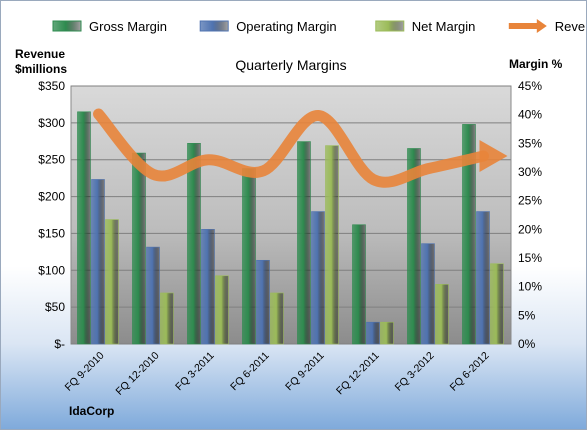 The image size is (587, 430). Describe the element at coordinates (59, 344) in the screenshot. I see `y-left-tick-label: $-` at that location.